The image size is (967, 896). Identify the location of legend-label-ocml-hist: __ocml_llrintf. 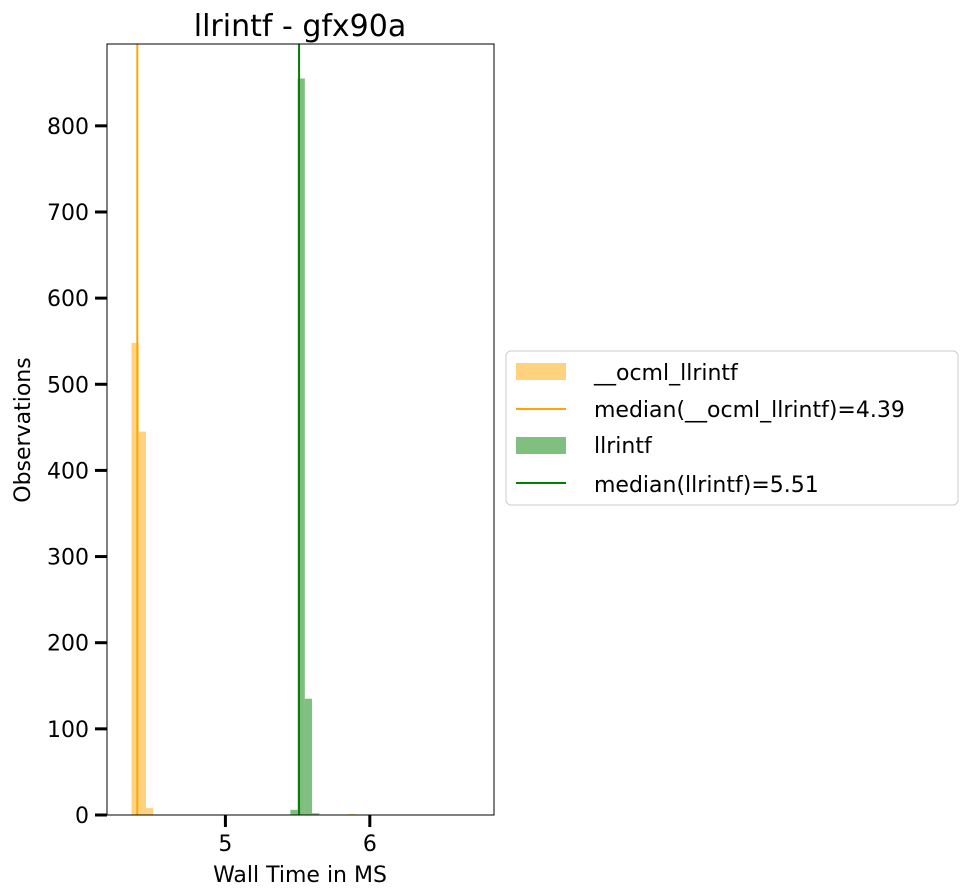
(666, 373).